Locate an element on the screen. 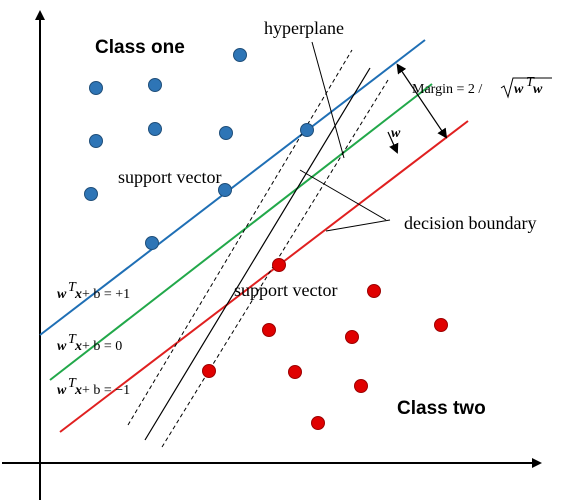 This screenshot has height=502, width=564. hyperplane-label: hyperplane is located at coordinates (304, 28).